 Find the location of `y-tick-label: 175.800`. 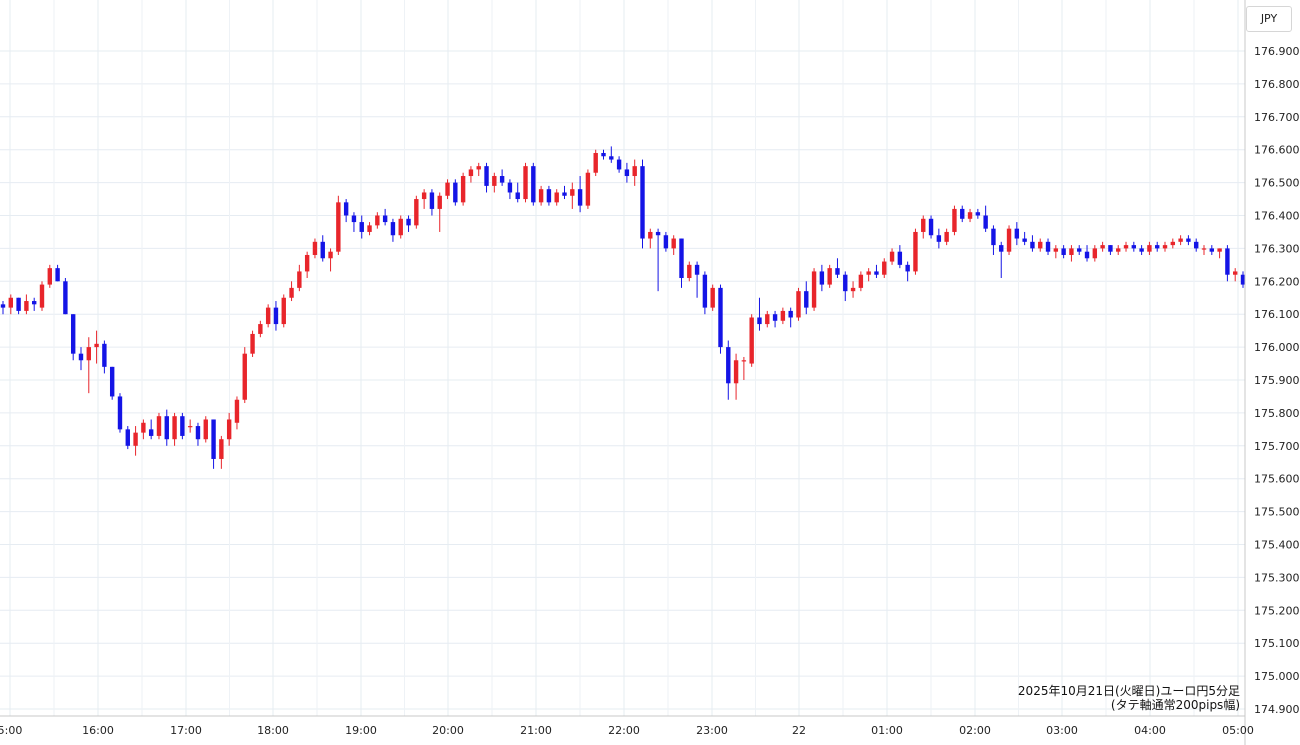

y-tick-label: 175.800 is located at coordinates (1277, 413).